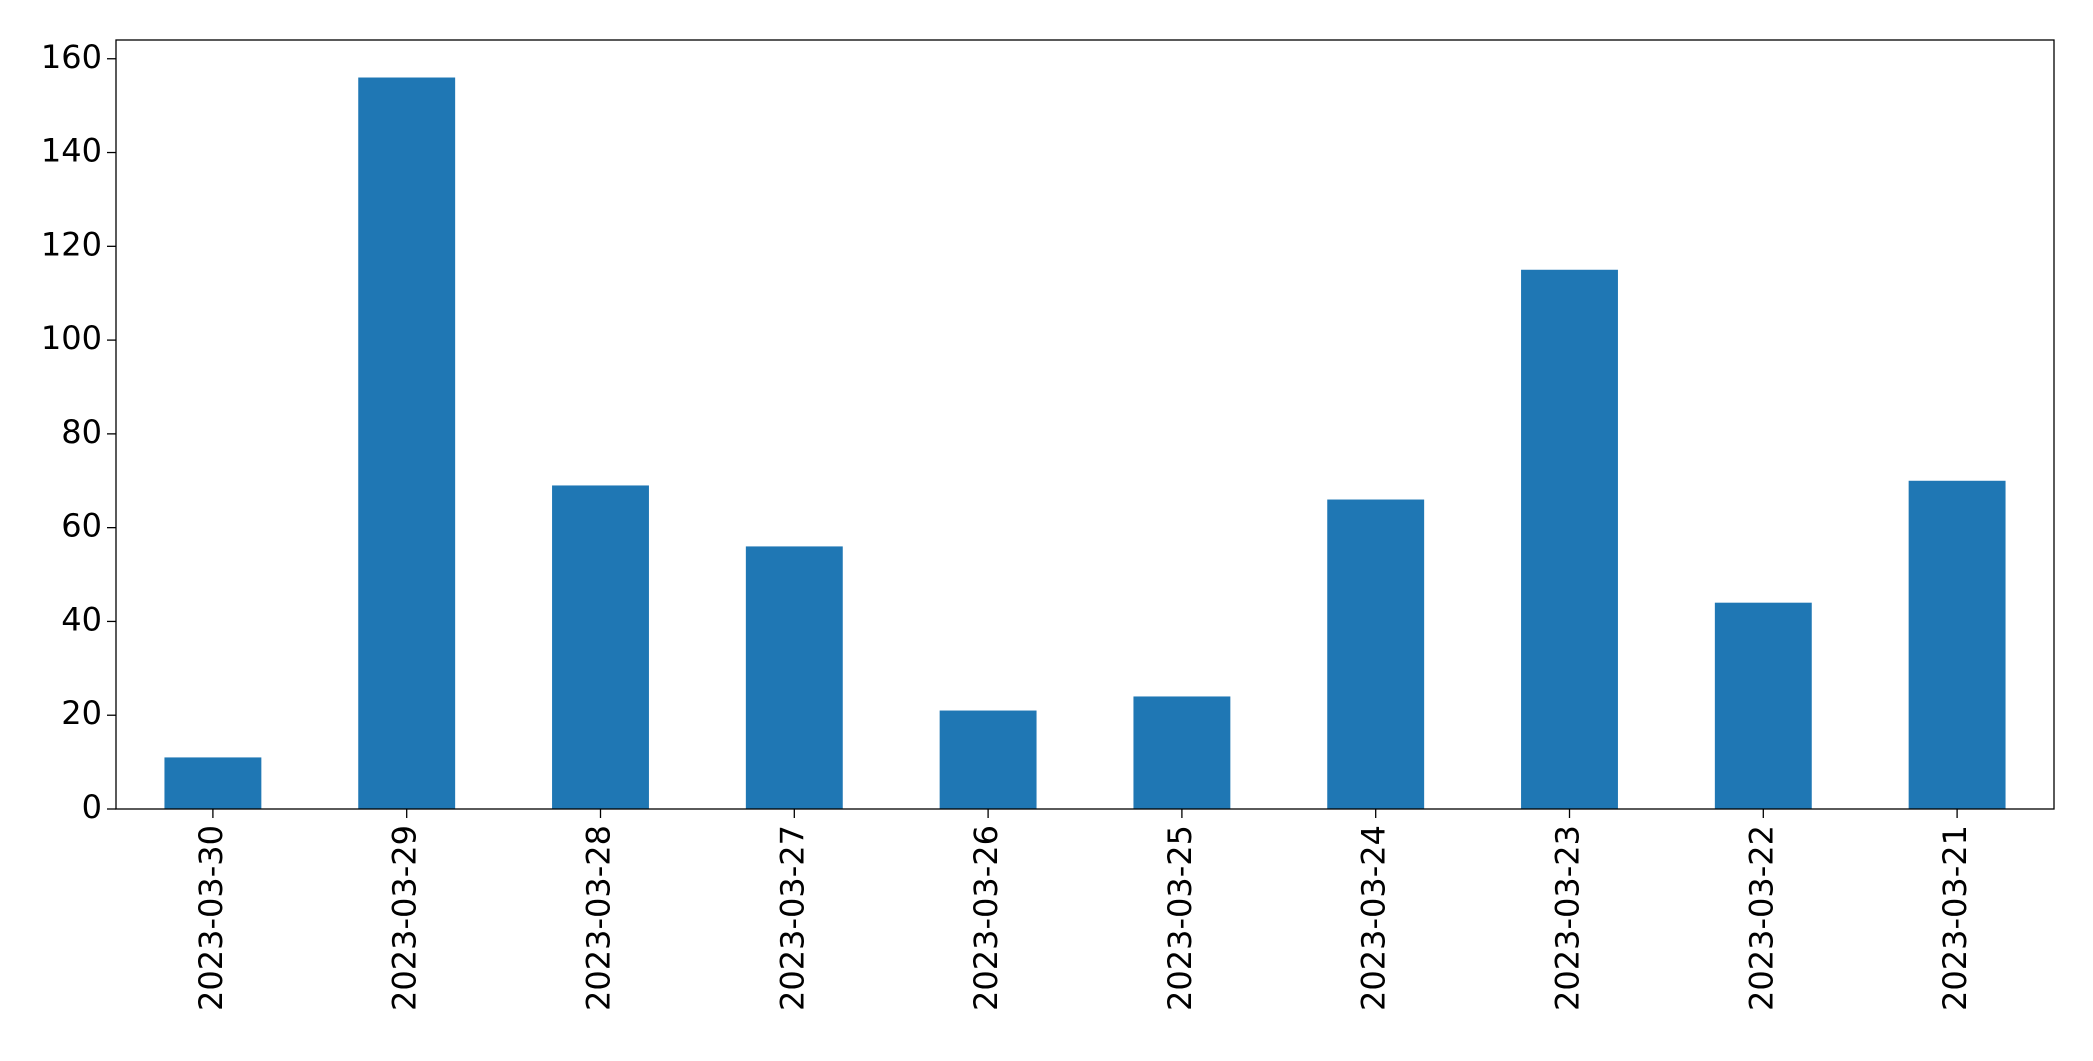  Describe the element at coordinates (71, 151) in the screenshot. I see `y-tick-label: 140` at that location.